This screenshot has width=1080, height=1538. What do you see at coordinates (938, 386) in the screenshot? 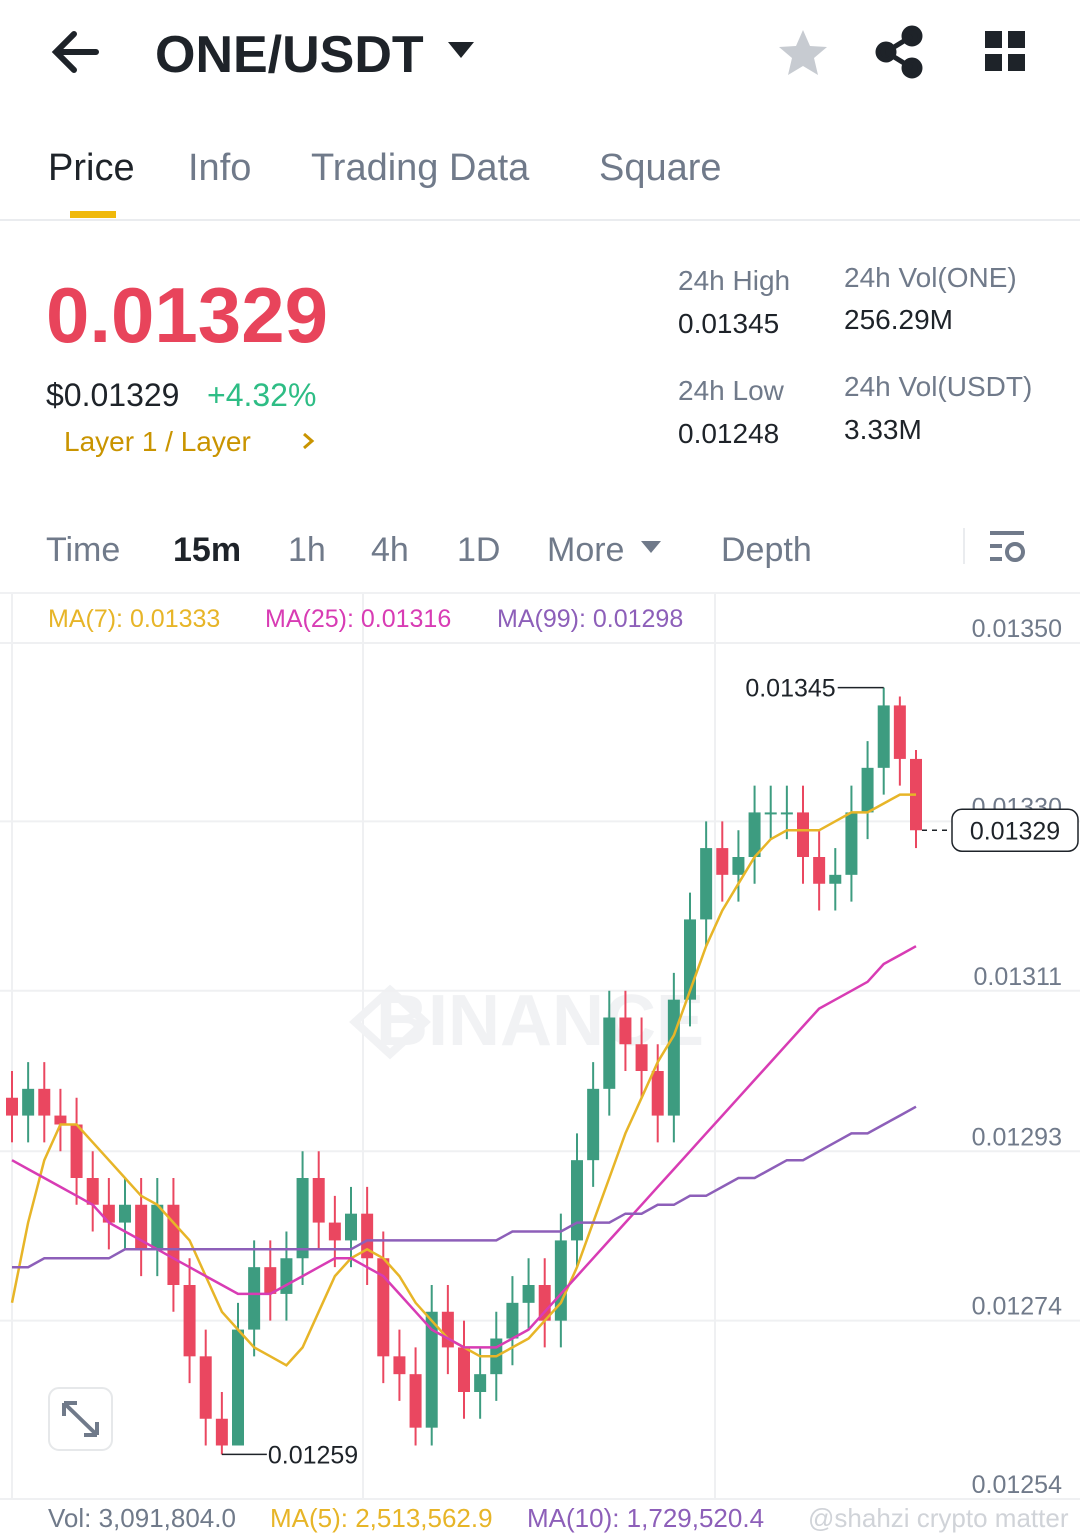
I see `stat-label: 24h Vol(USDT)` at bounding box center [938, 386].